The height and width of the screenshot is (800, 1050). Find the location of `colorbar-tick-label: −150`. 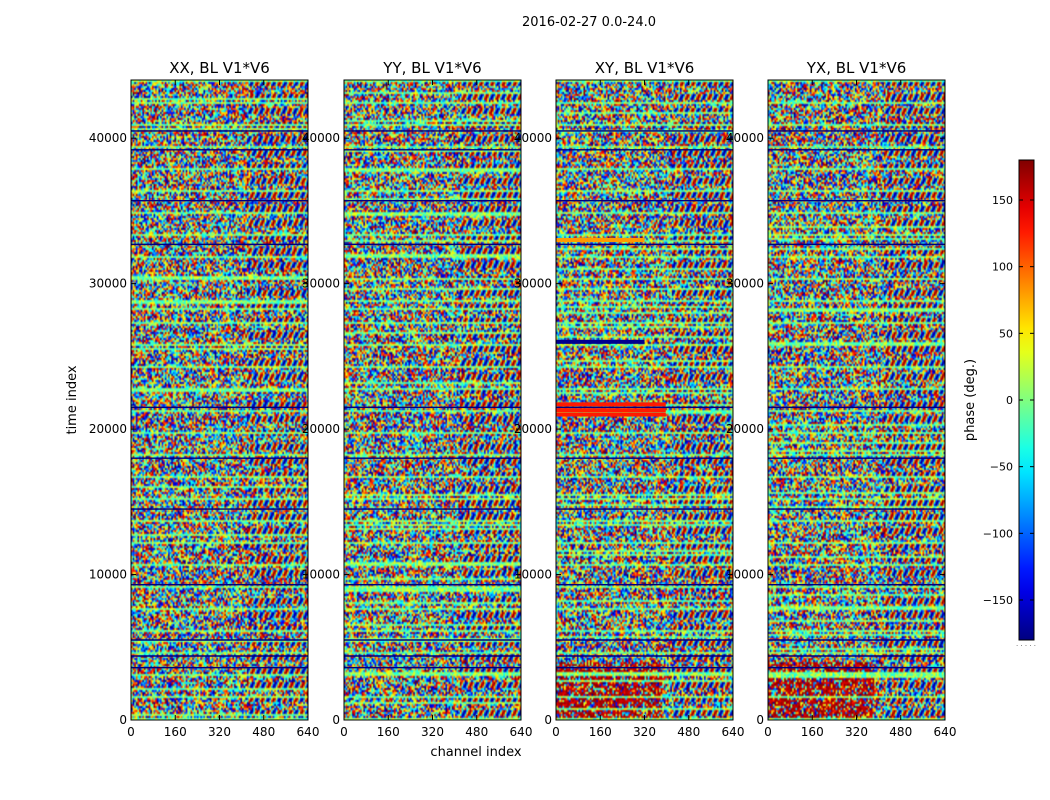

colorbar-tick-label: −150 is located at coordinates (998, 600).